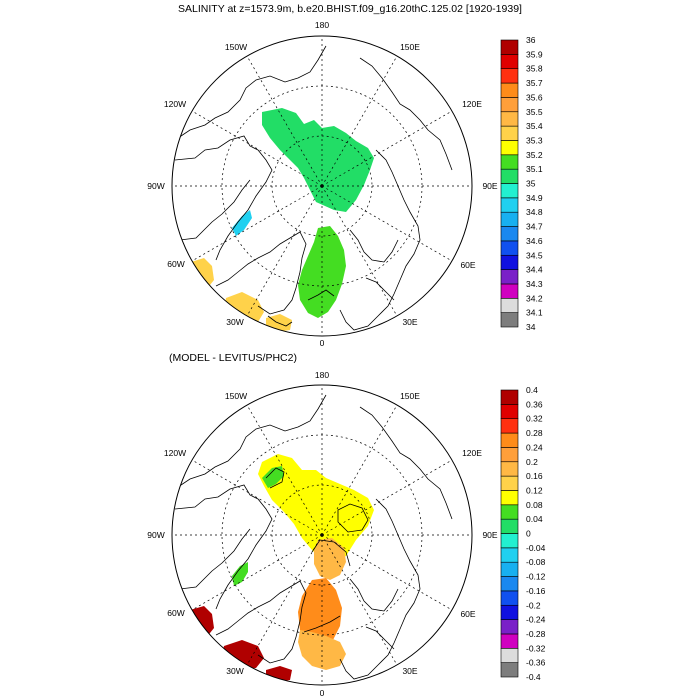 The image size is (700, 700). Describe the element at coordinates (536, 577) in the screenshot. I see `colorbar-label: -0.12` at that location.